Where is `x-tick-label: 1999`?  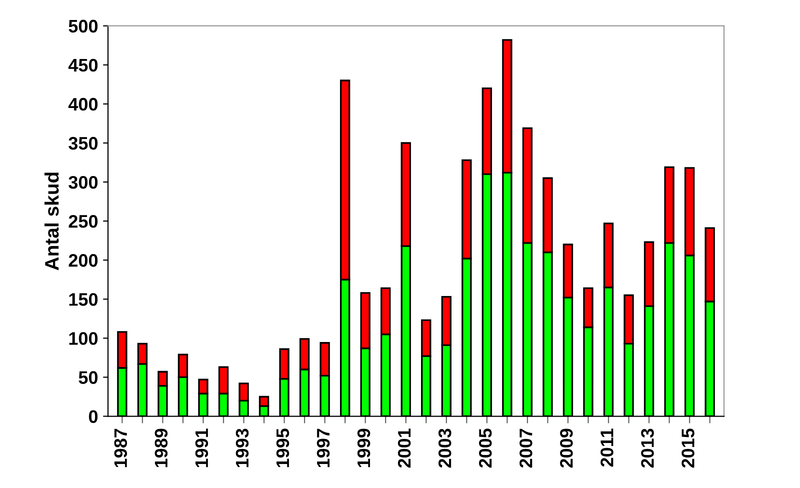
x-tick-label: 1999 is located at coordinates (363, 448).